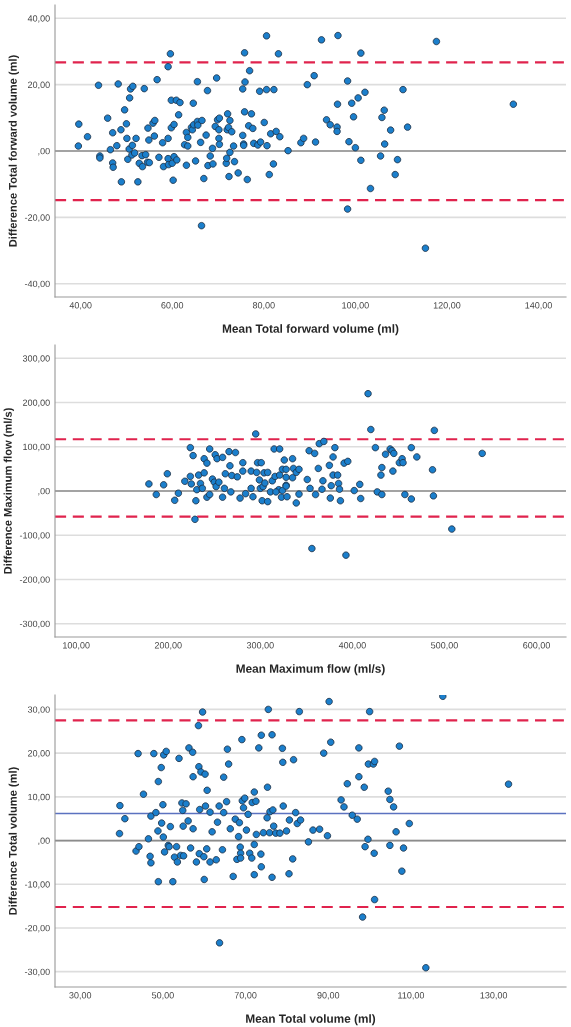  Describe the element at coordinates (34, 580) in the screenshot. I see `y-tick-label: -200,00` at that location.